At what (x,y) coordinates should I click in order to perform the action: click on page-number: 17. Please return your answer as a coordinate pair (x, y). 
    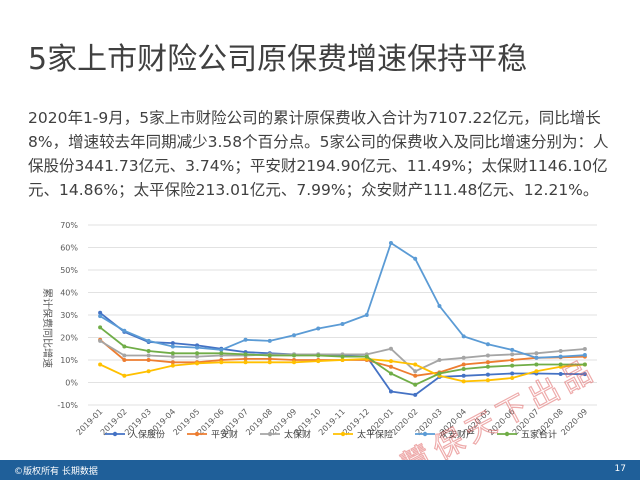
    Looking at the image, I should click on (620, 469).